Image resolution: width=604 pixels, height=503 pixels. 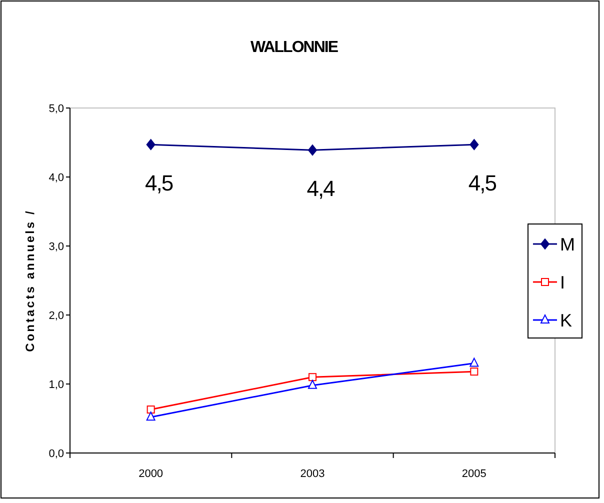 I want to click on x-tick-label: 2003, so click(x=312, y=474).